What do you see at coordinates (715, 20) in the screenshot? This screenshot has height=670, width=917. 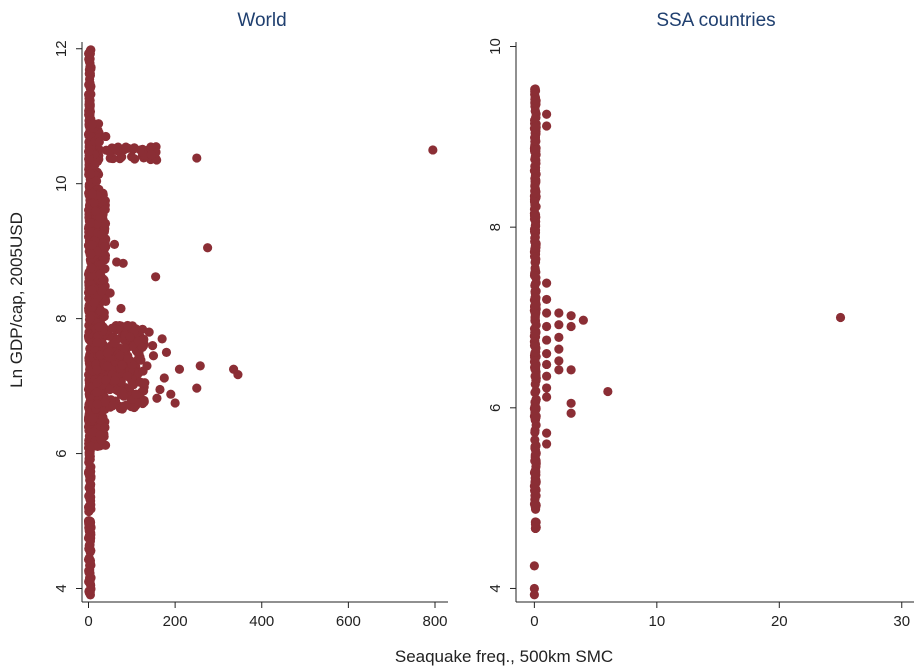 I see `panel-title: SSA countries` at bounding box center [715, 20].